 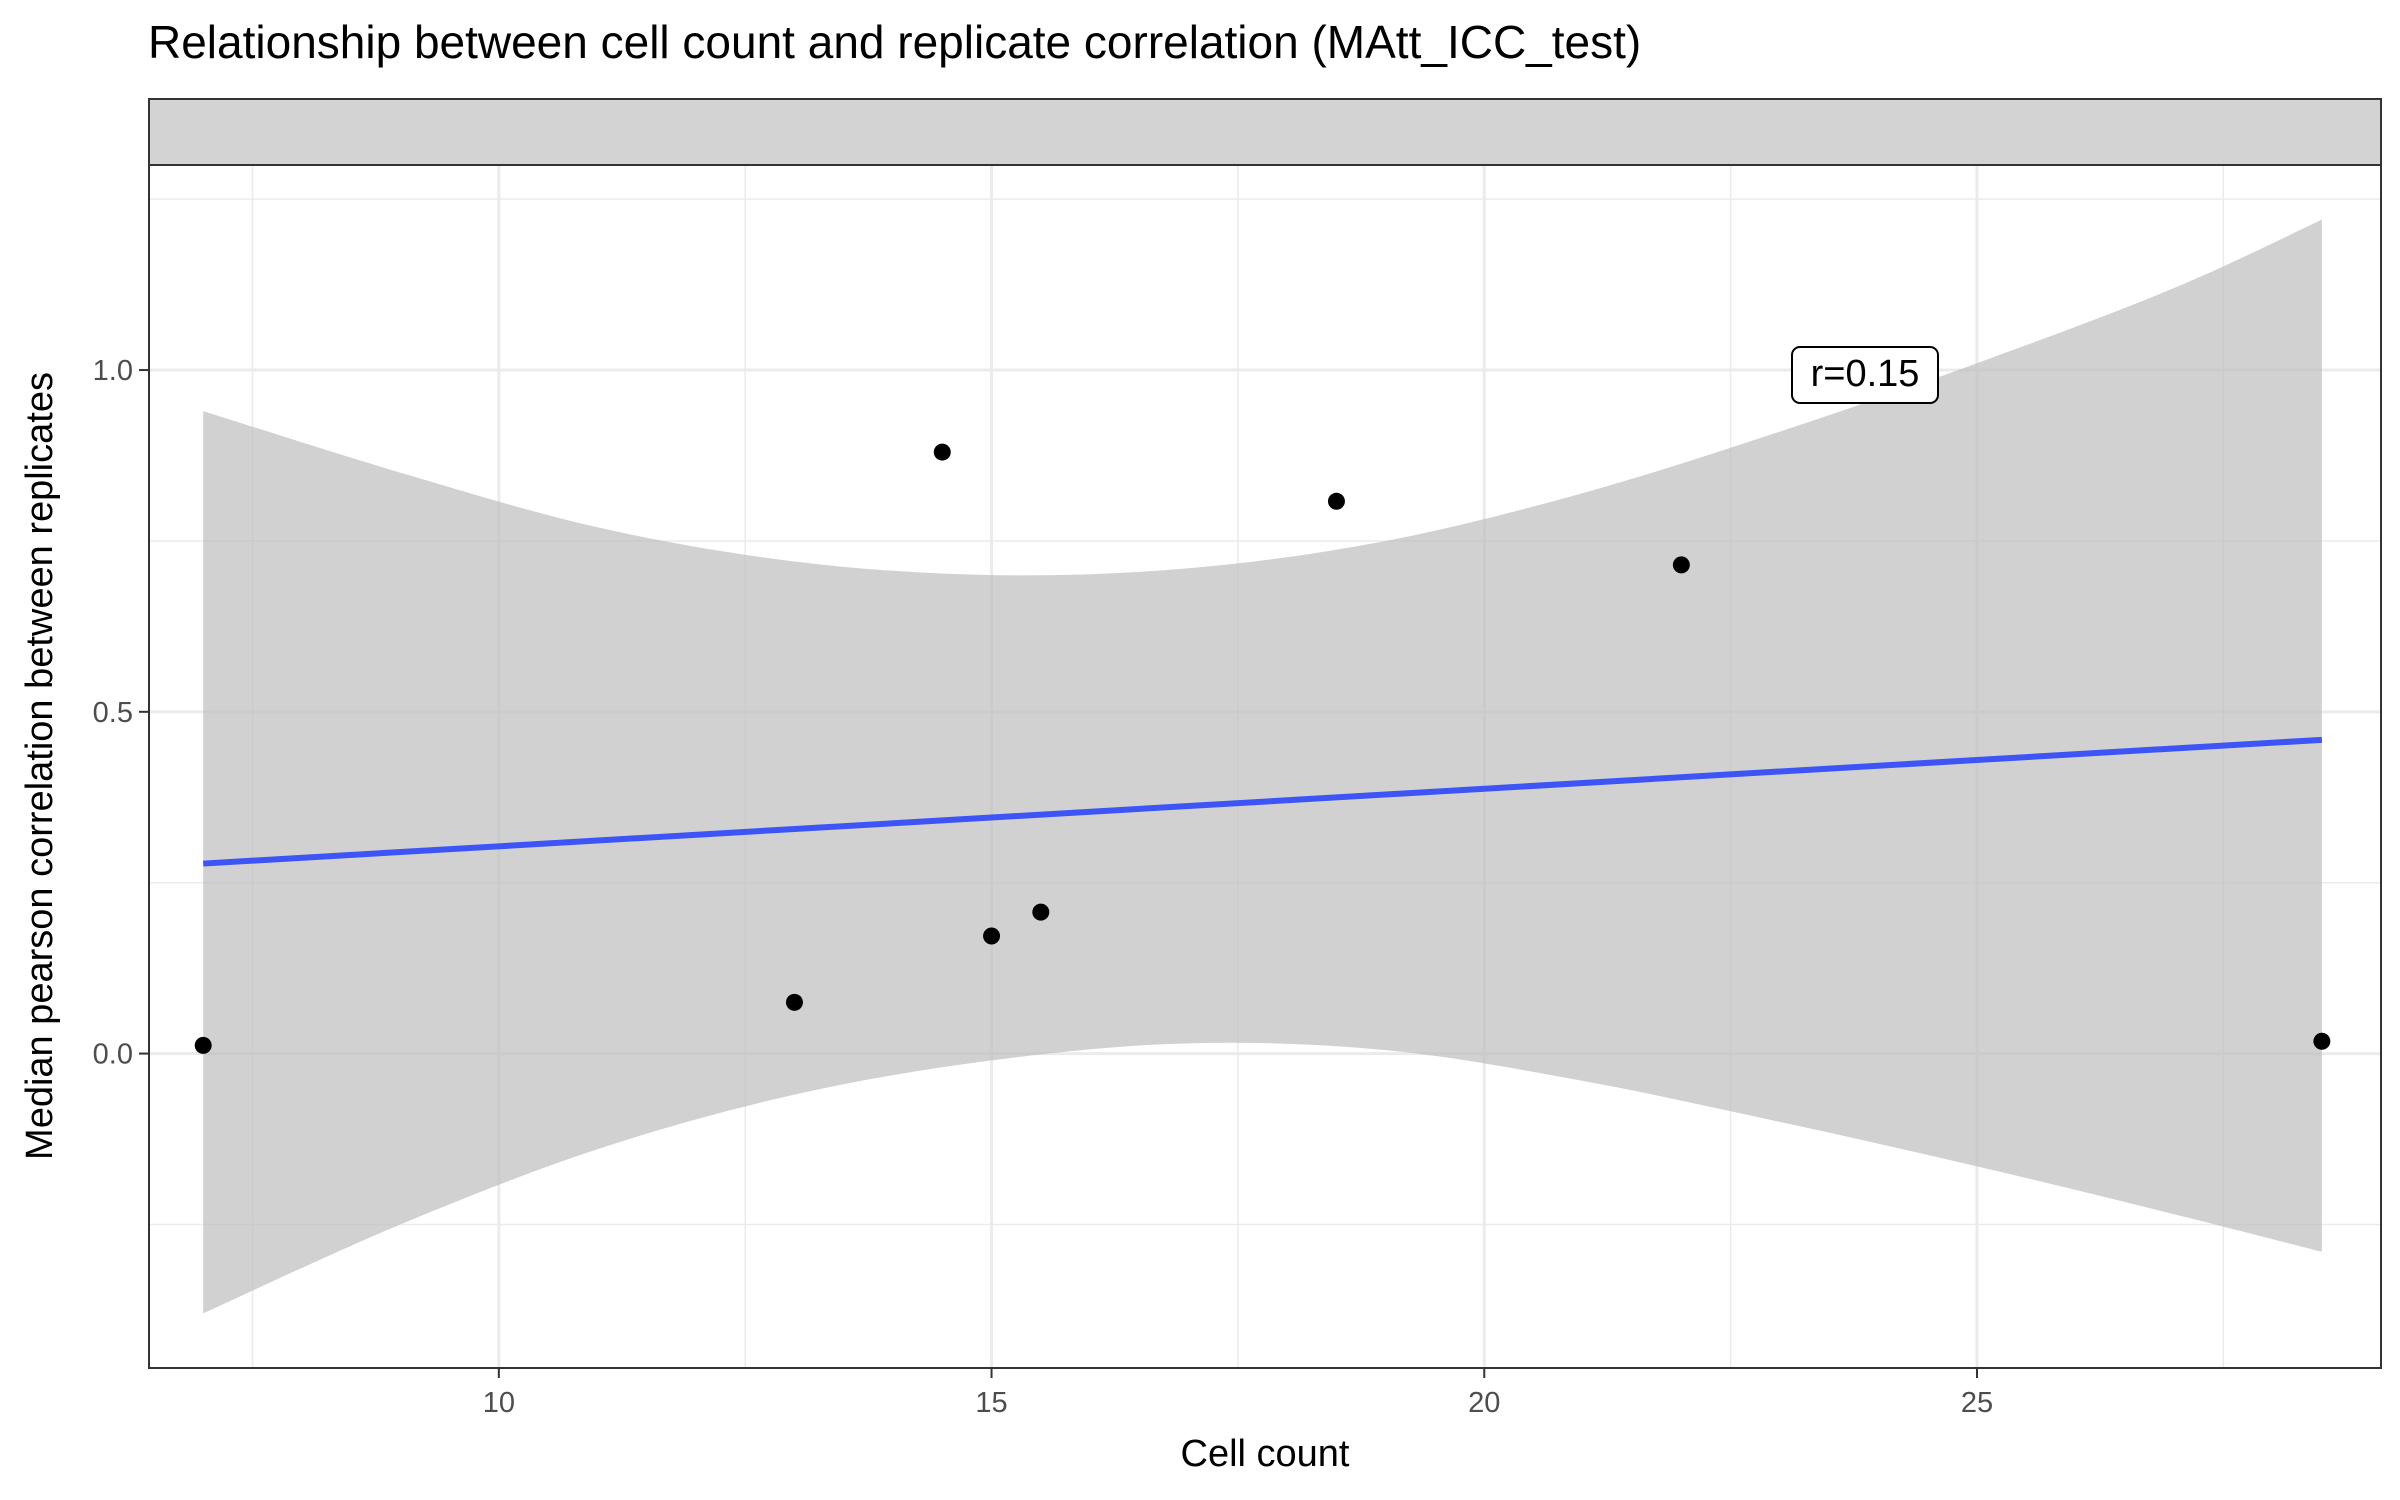 What do you see at coordinates (113, 713) in the screenshot?
I see `y-tick-label: 0.5` at bounding box center [113, 713].